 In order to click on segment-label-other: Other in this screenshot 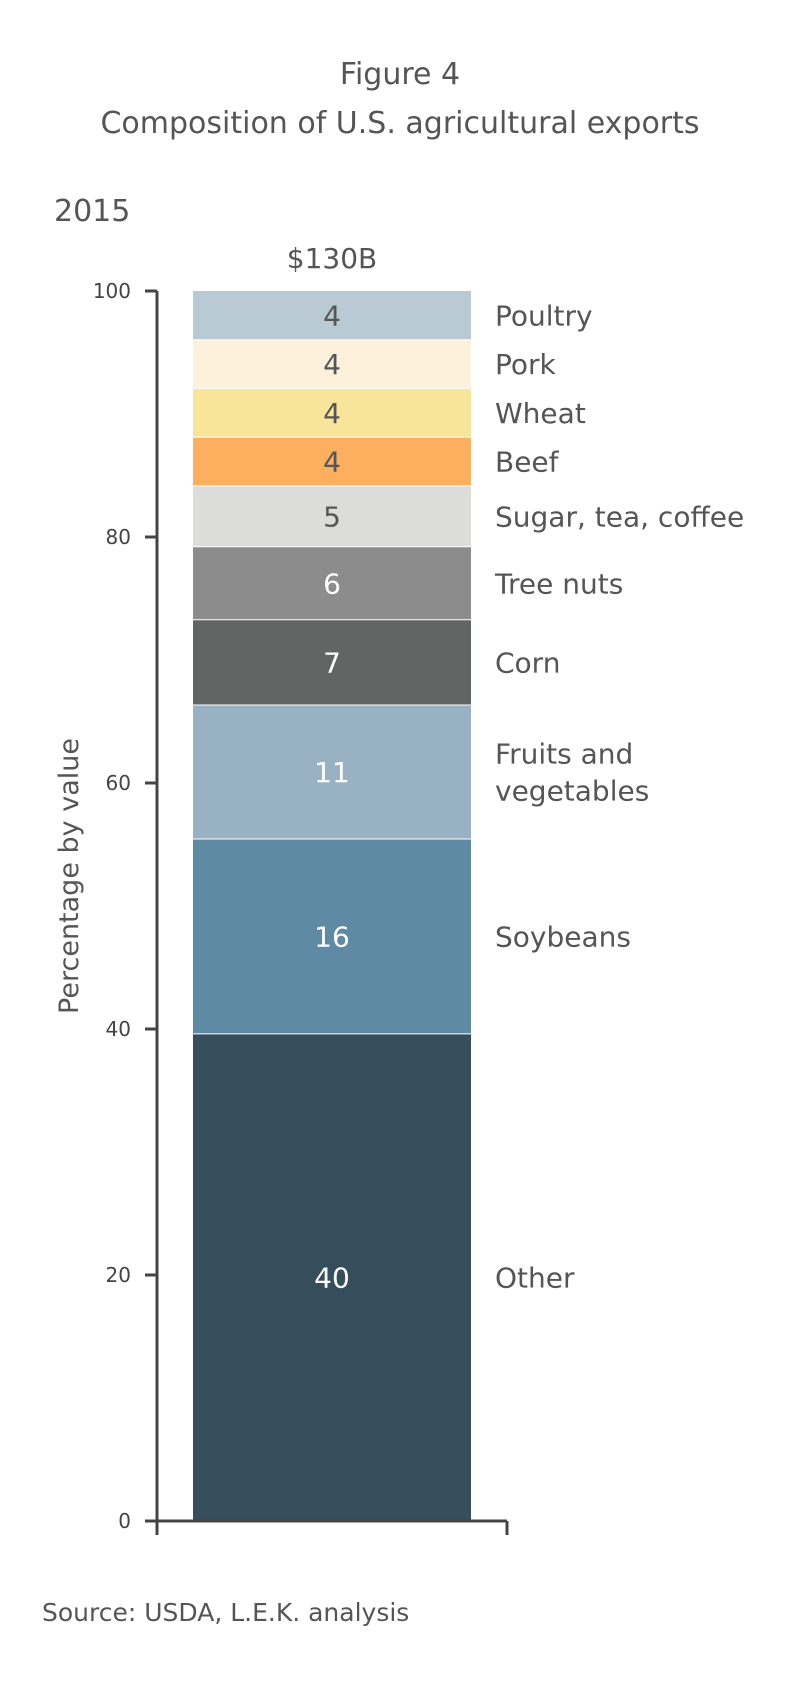, I will do `click(535, 1277)`.